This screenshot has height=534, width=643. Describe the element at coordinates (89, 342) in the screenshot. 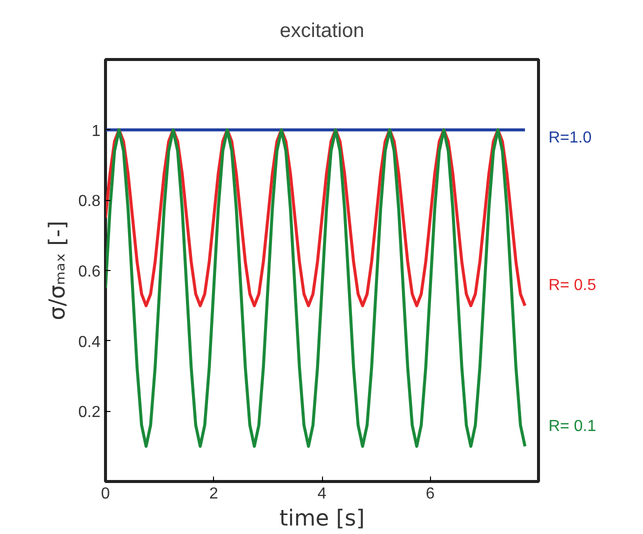

I see `y-tick-label: 0.4` at that location.